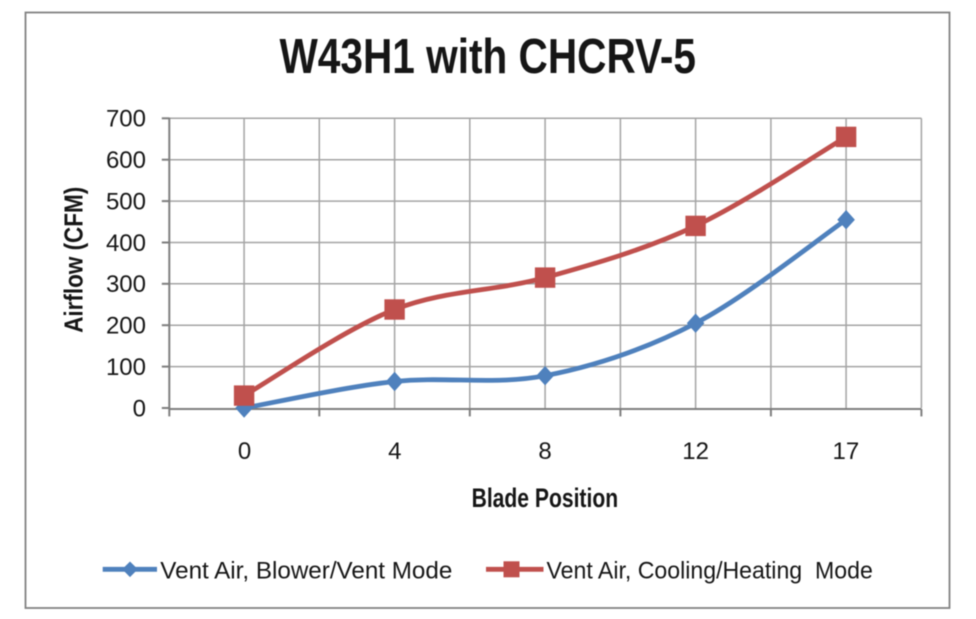  What do you see at coordinates (126, 284) in the screenshot?
I see `svg-text: 300` at bounding box center [126, 284].